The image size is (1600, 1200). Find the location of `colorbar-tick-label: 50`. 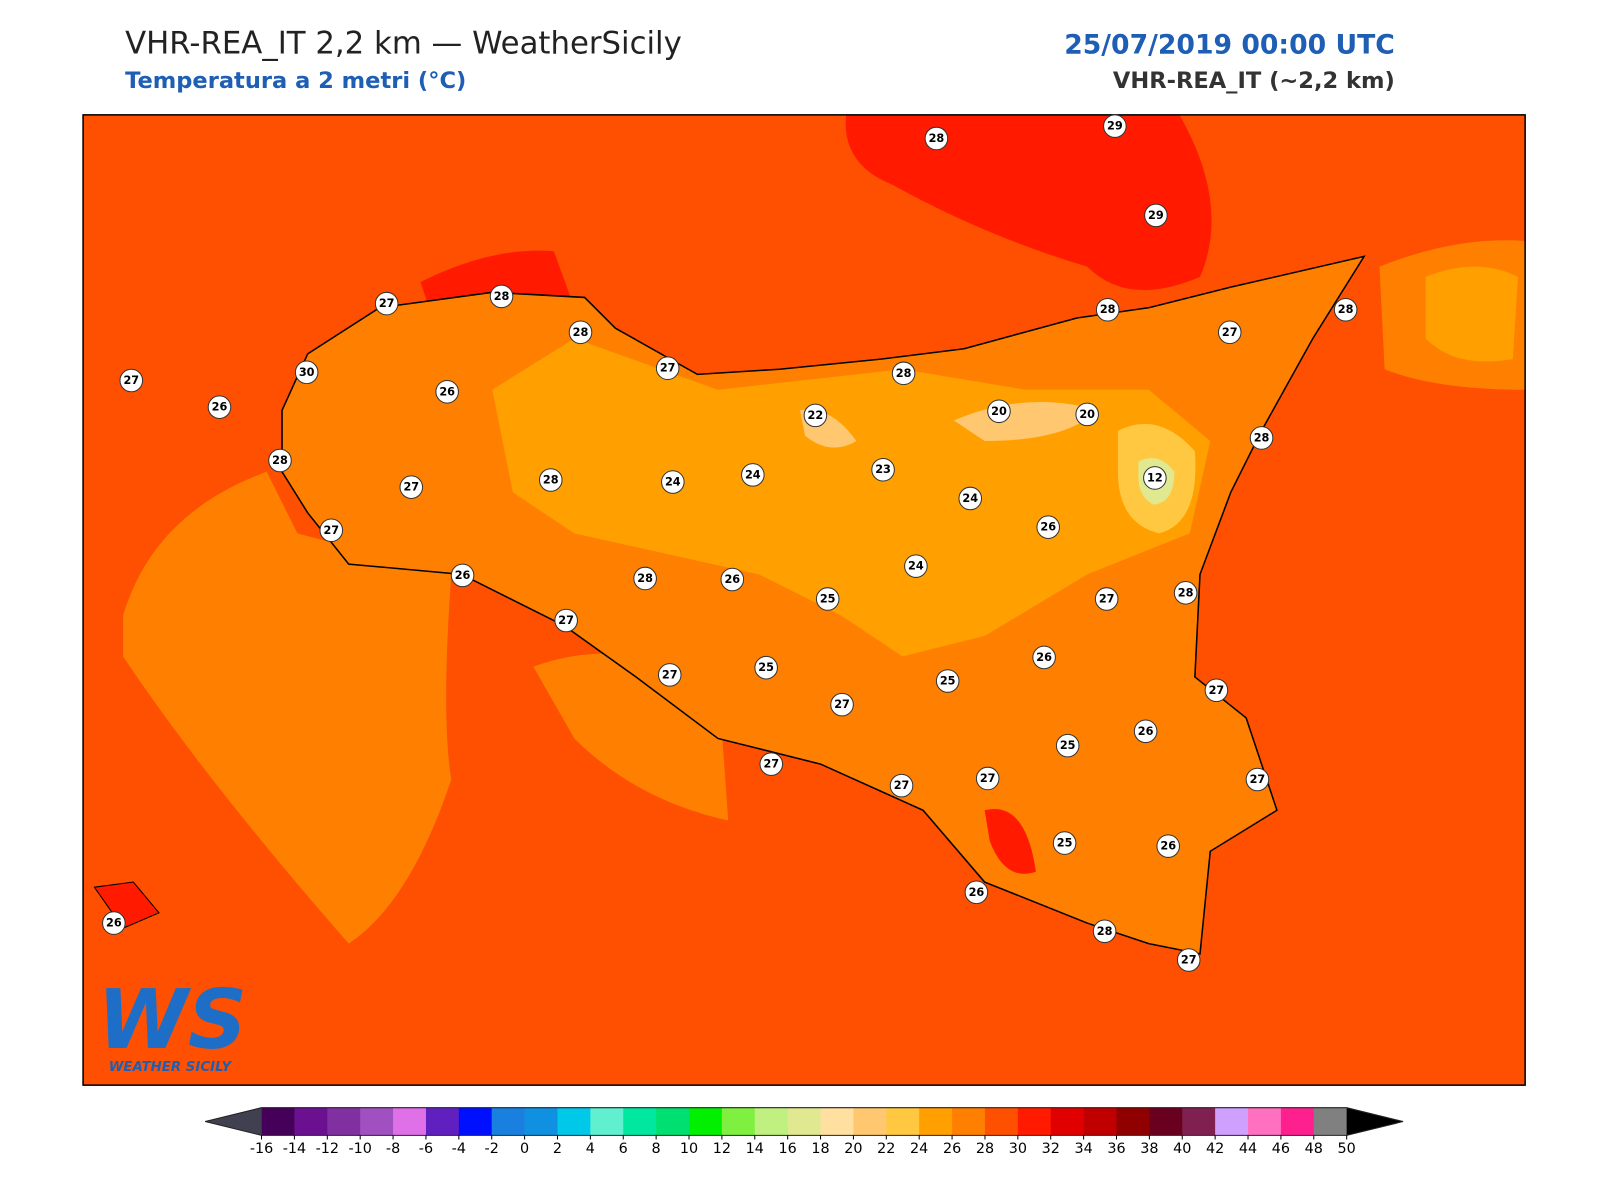

colorbar-tick-label: 50 is located at coordinates (1347, 1149).